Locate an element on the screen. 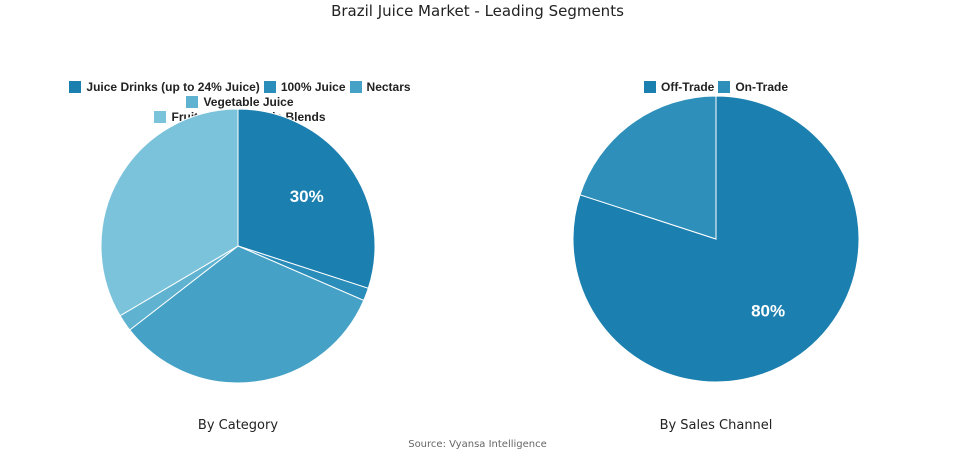  source-note: Source: Vyansa Intelligence is located at coordinates (477, 444).